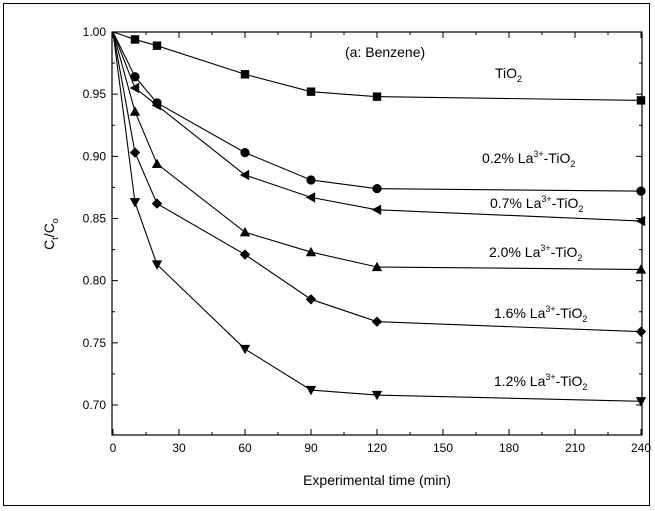  Describe the element at coordinates (540, 382) in the screenshot. I see `series-label: 1.2% La3+-TiO2` at that location.